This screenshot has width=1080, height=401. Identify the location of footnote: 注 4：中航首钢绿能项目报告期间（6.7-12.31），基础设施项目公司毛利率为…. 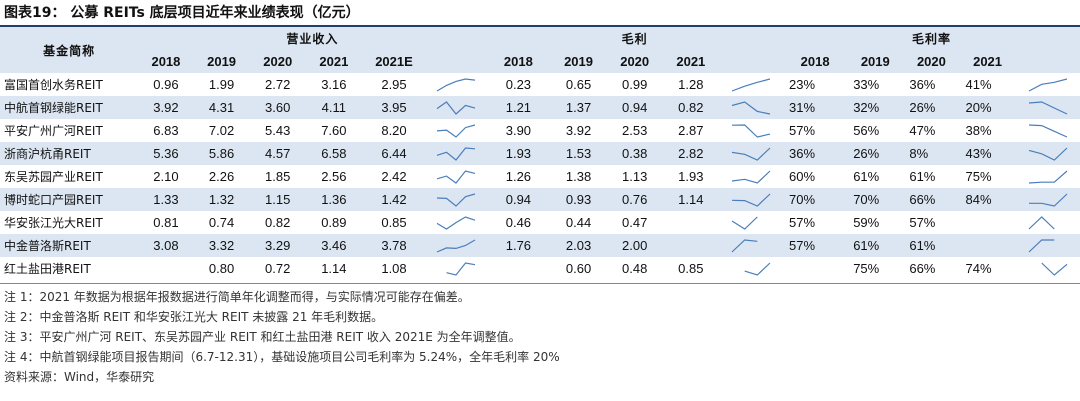
(282, 357).